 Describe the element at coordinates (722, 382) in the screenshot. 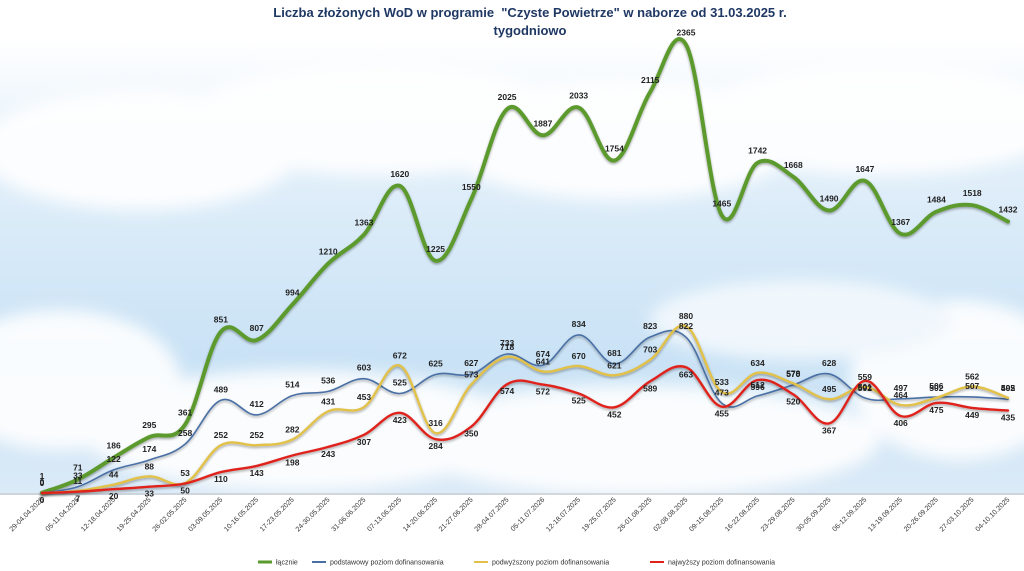

I see `data-label-podwyzszony: 533` at that location.